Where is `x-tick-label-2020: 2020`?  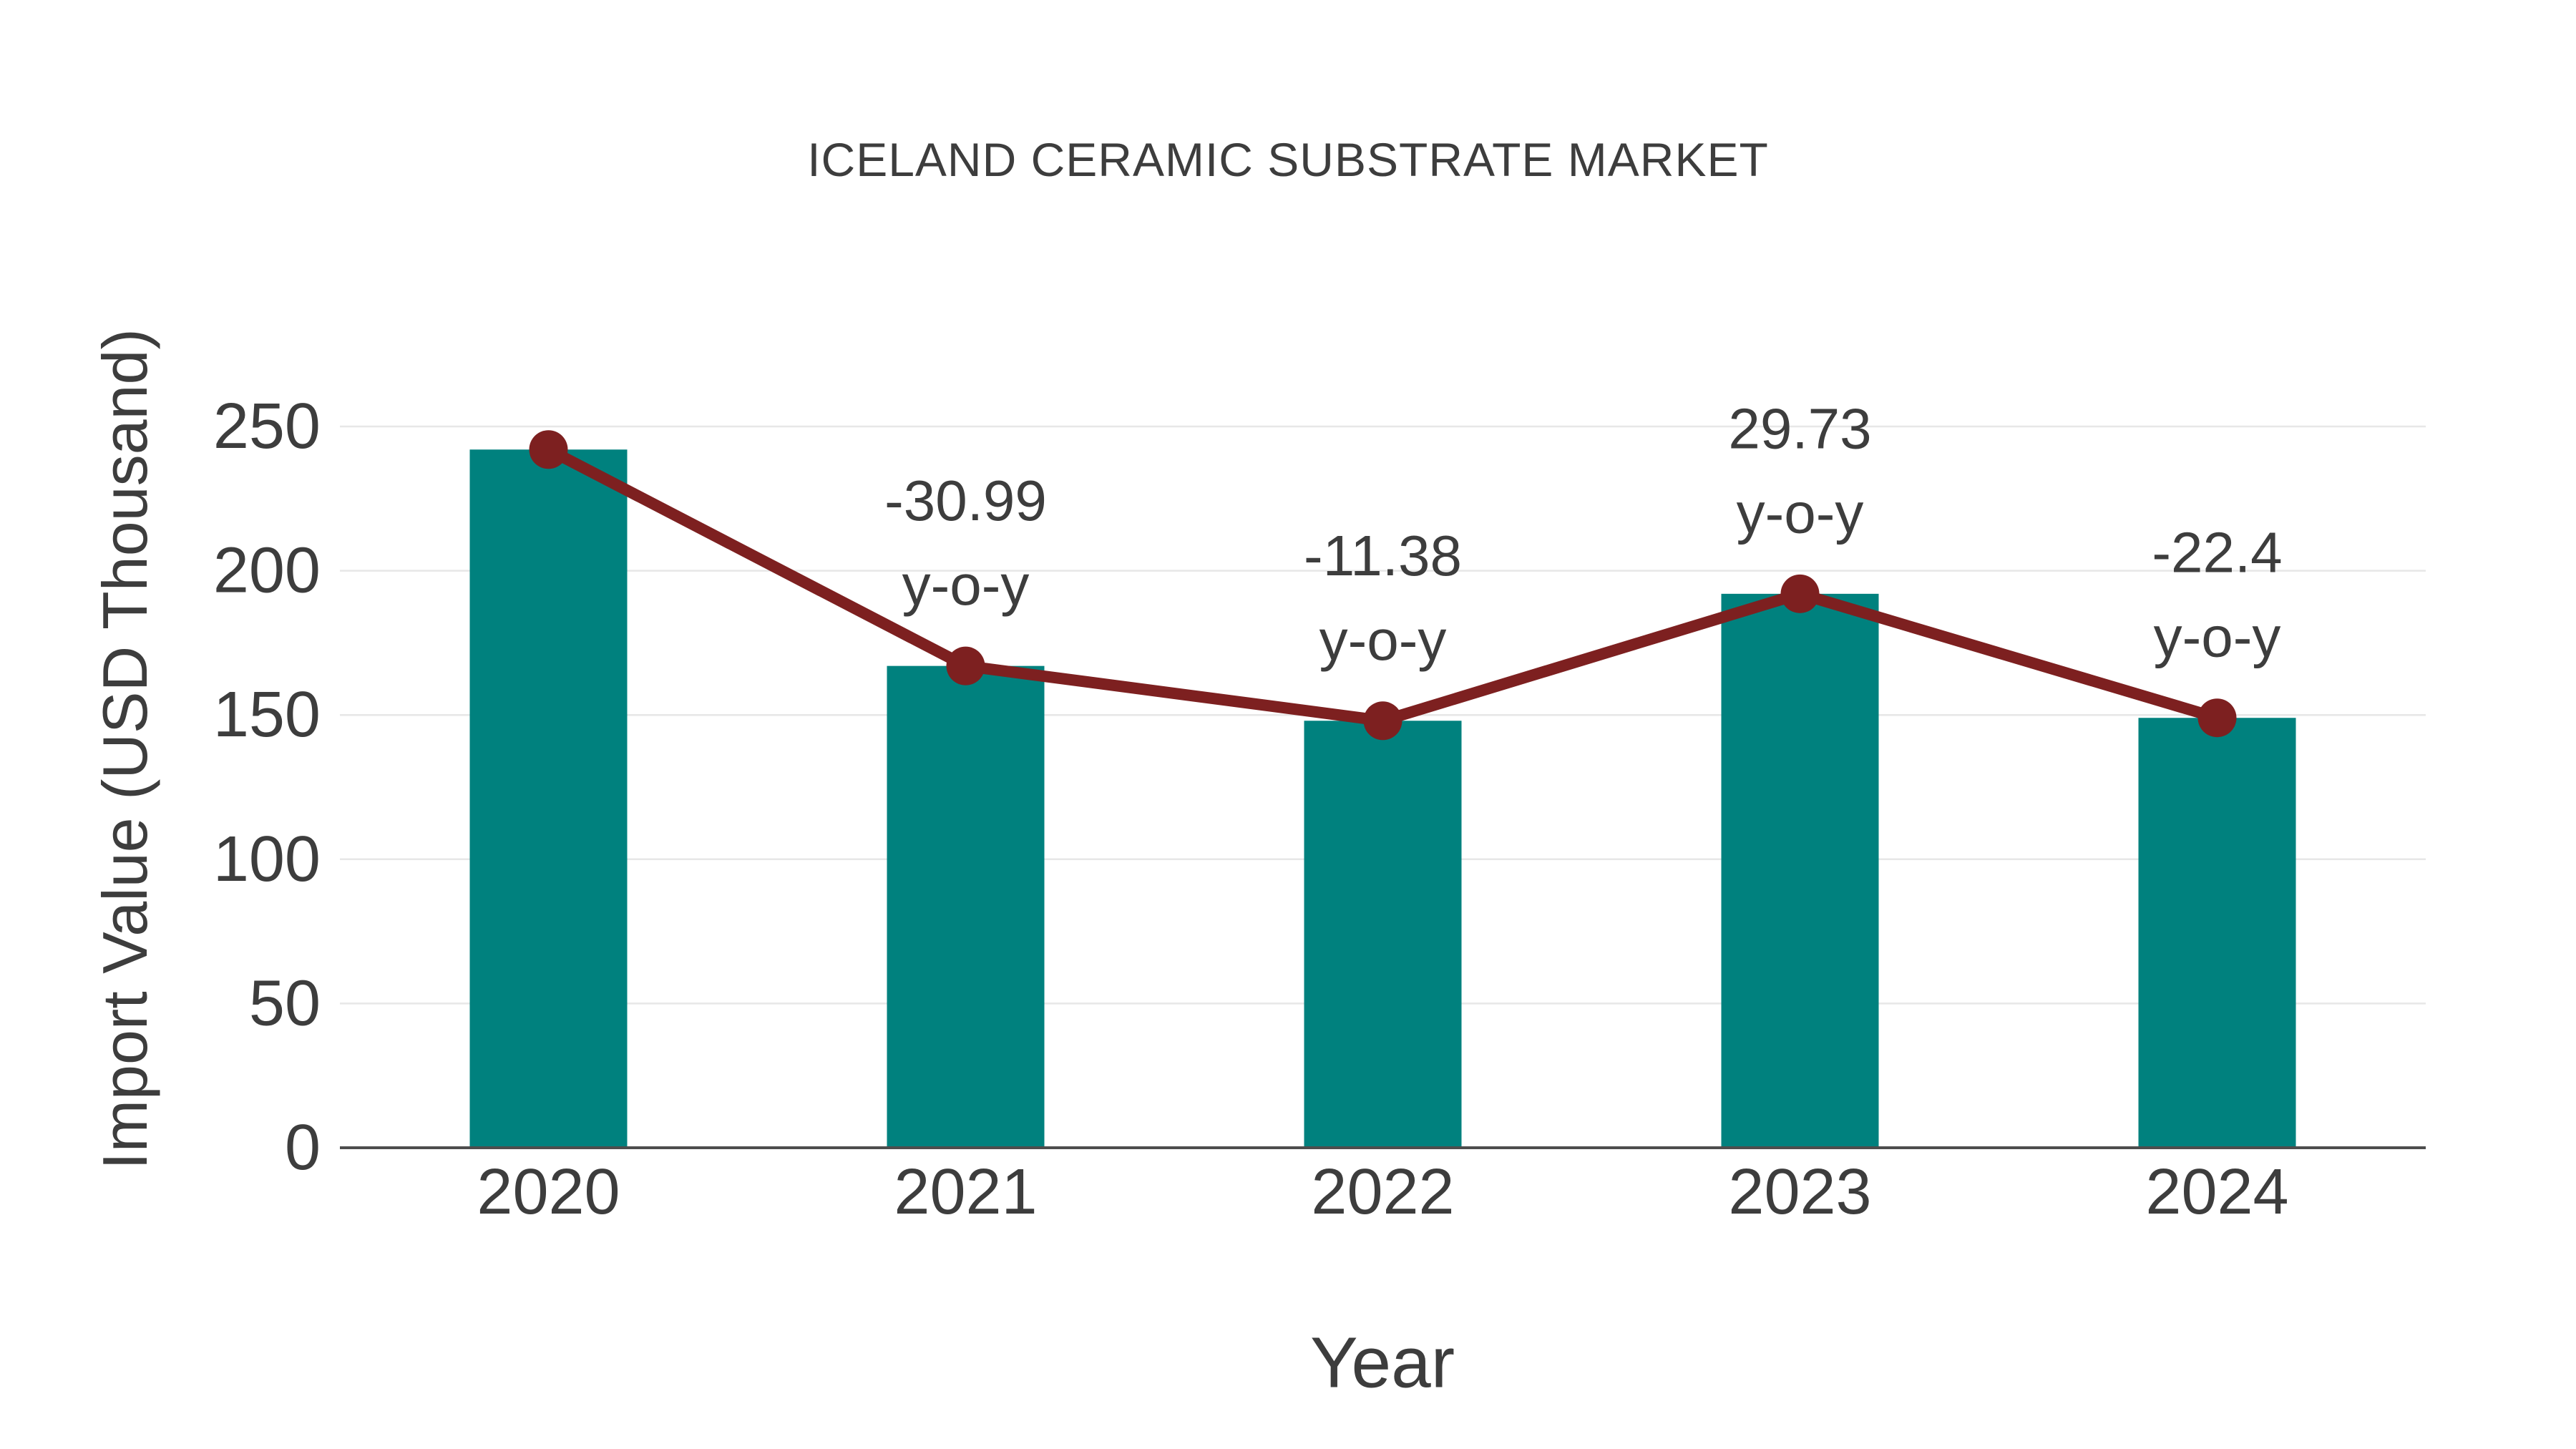
x-tick-label-2020: 2020 is located at coordinates (548, 1192).